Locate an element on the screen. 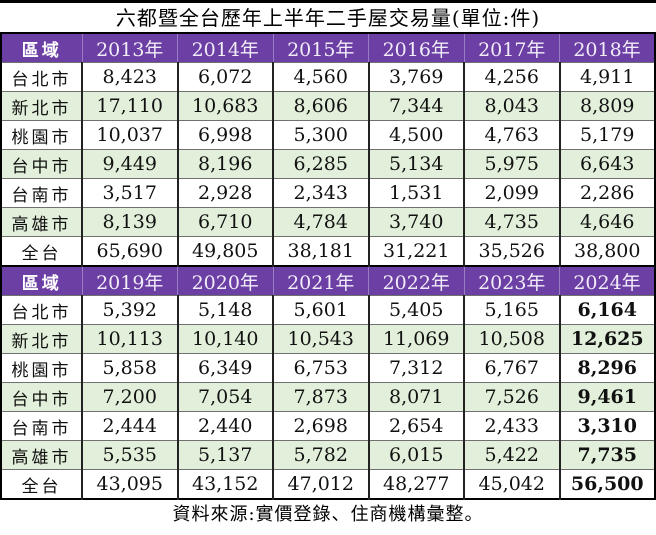 The width and height of the screenshot is (656, 535). value-cell: 9,461 is located at coordinates (606, 397).